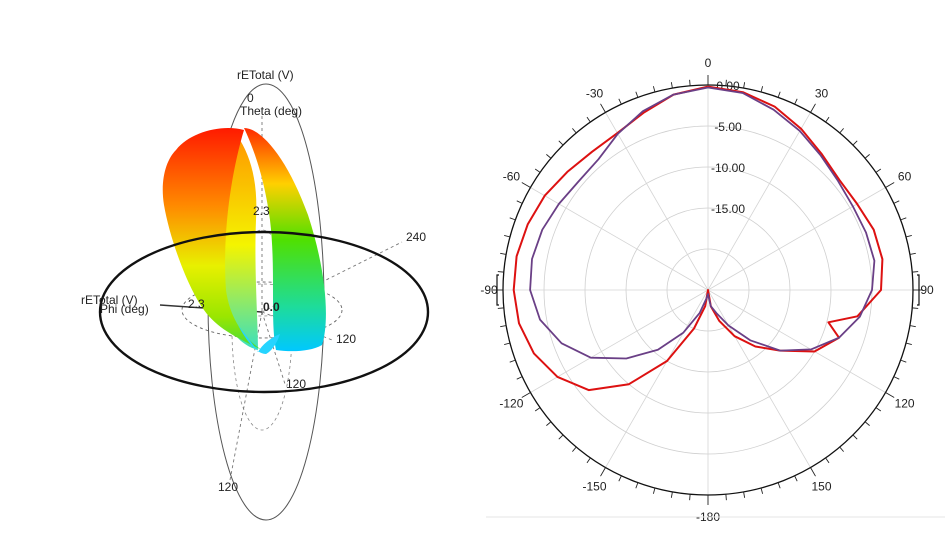  Describe the element at coordinates (822, 93) in the screenshot. I see `polar-angle-label: 30` at that location.